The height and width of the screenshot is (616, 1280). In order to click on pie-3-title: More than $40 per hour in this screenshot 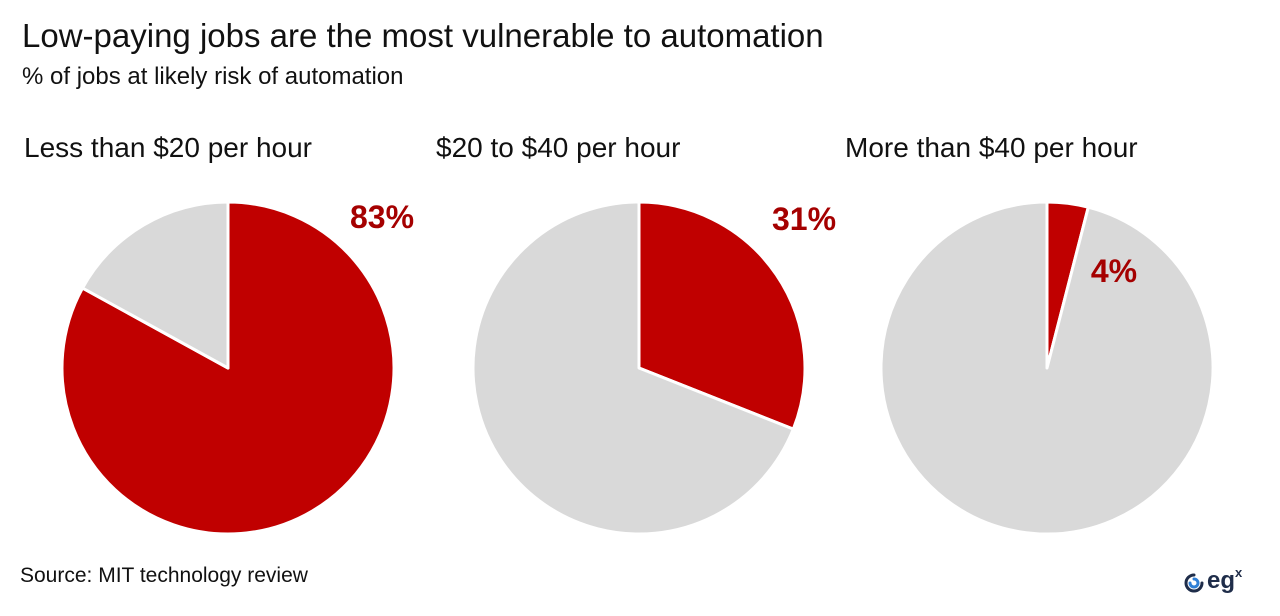, I will do `click(991, 147)`.